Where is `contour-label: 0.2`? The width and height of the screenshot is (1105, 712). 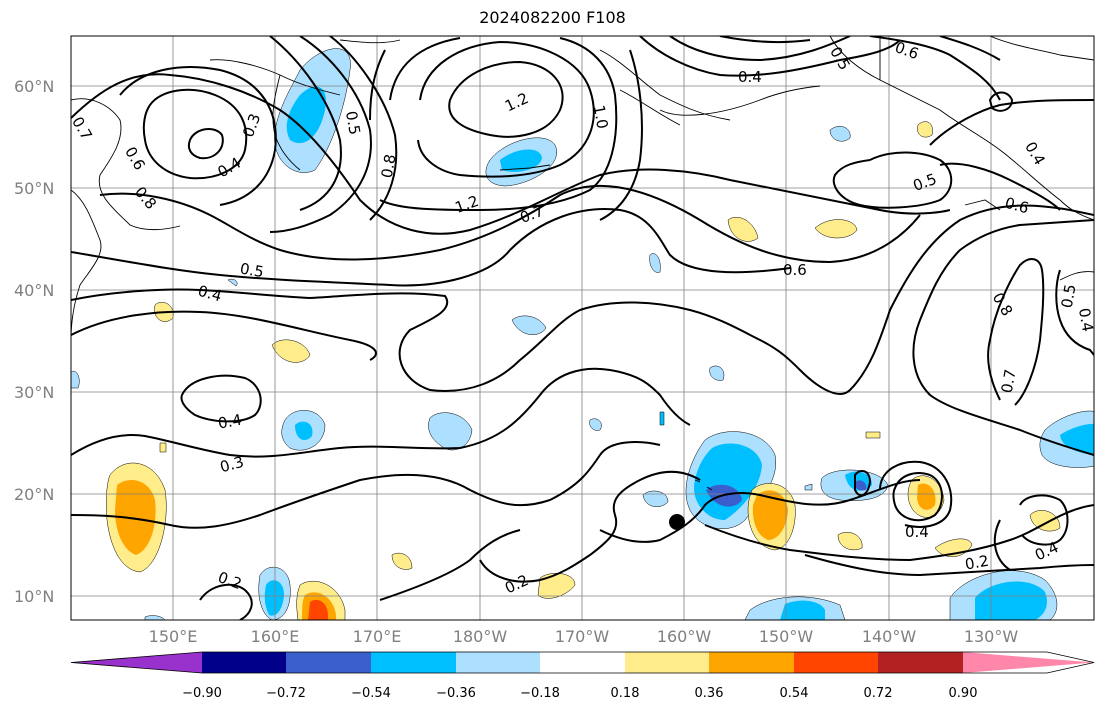 contour-label: 0.2 is located at coordinates (977, 563).